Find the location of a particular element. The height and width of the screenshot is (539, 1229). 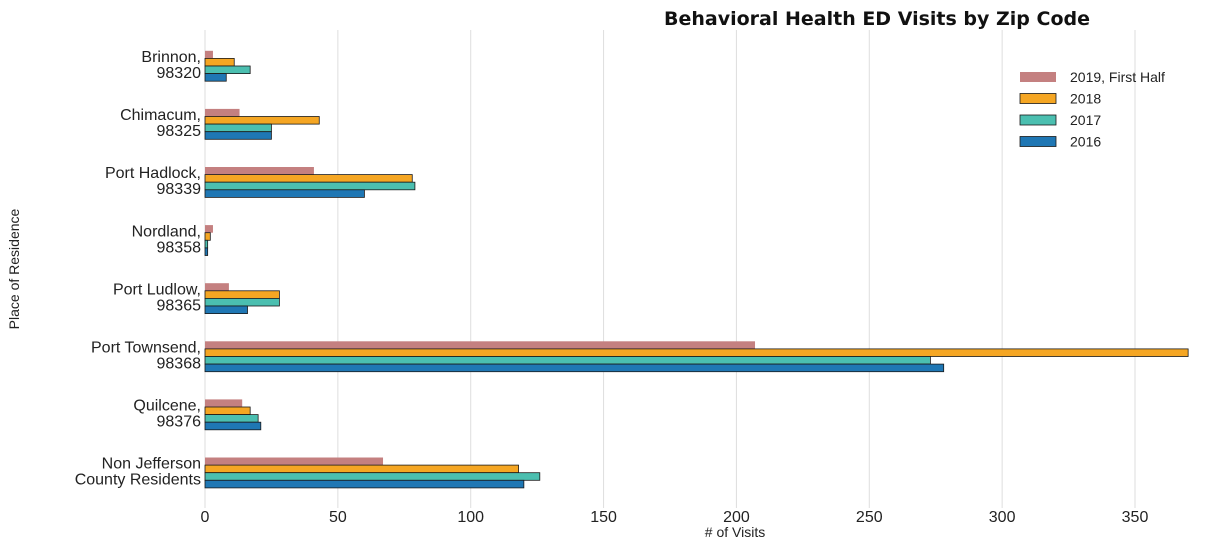

legend-label: 2018 is located at coordinates (1085, 99).